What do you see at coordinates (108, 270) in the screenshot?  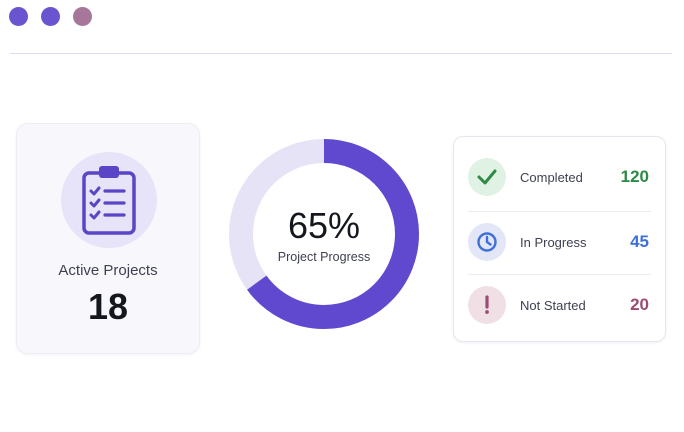 I see `active-projects-label: Active Projects` at bounding box center [108, 270].